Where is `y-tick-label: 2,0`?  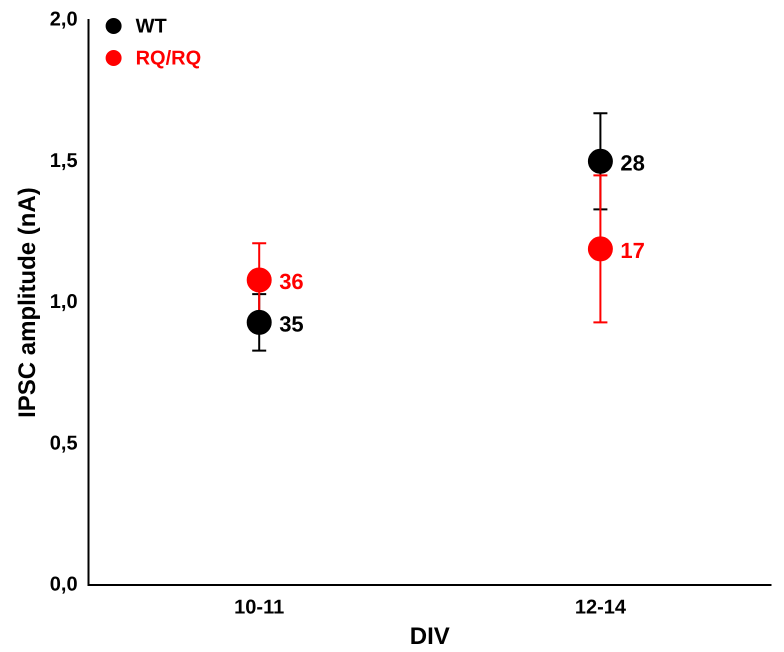
y-tick-label: 2,0 is located at coordinates (64, 19).